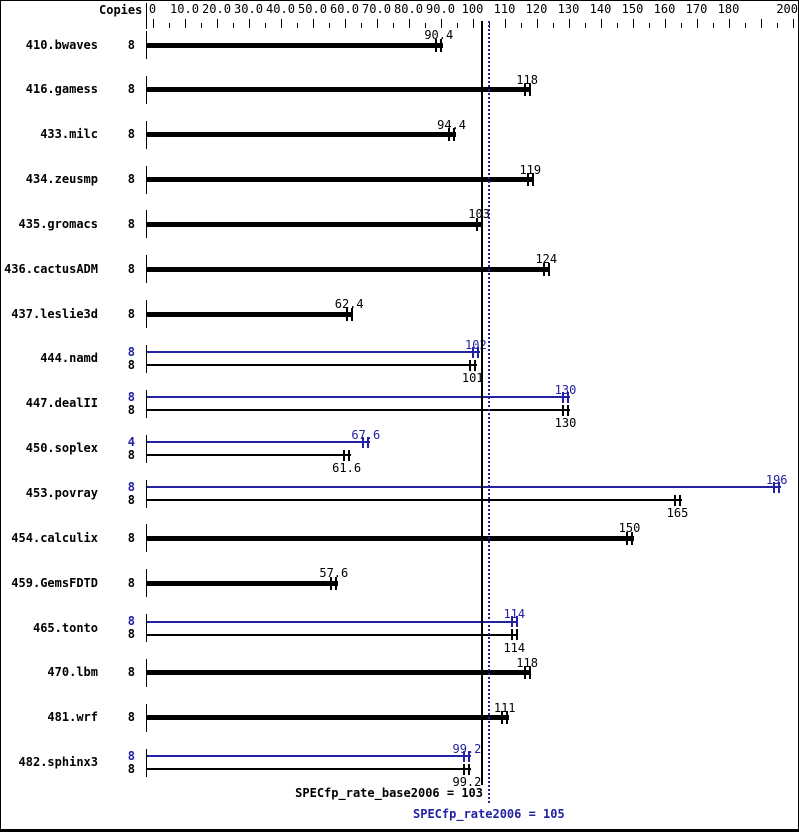 The width and height of the screenshot is (799, 832). I want to click on axis-tick-label: 140, so click(600, 9).